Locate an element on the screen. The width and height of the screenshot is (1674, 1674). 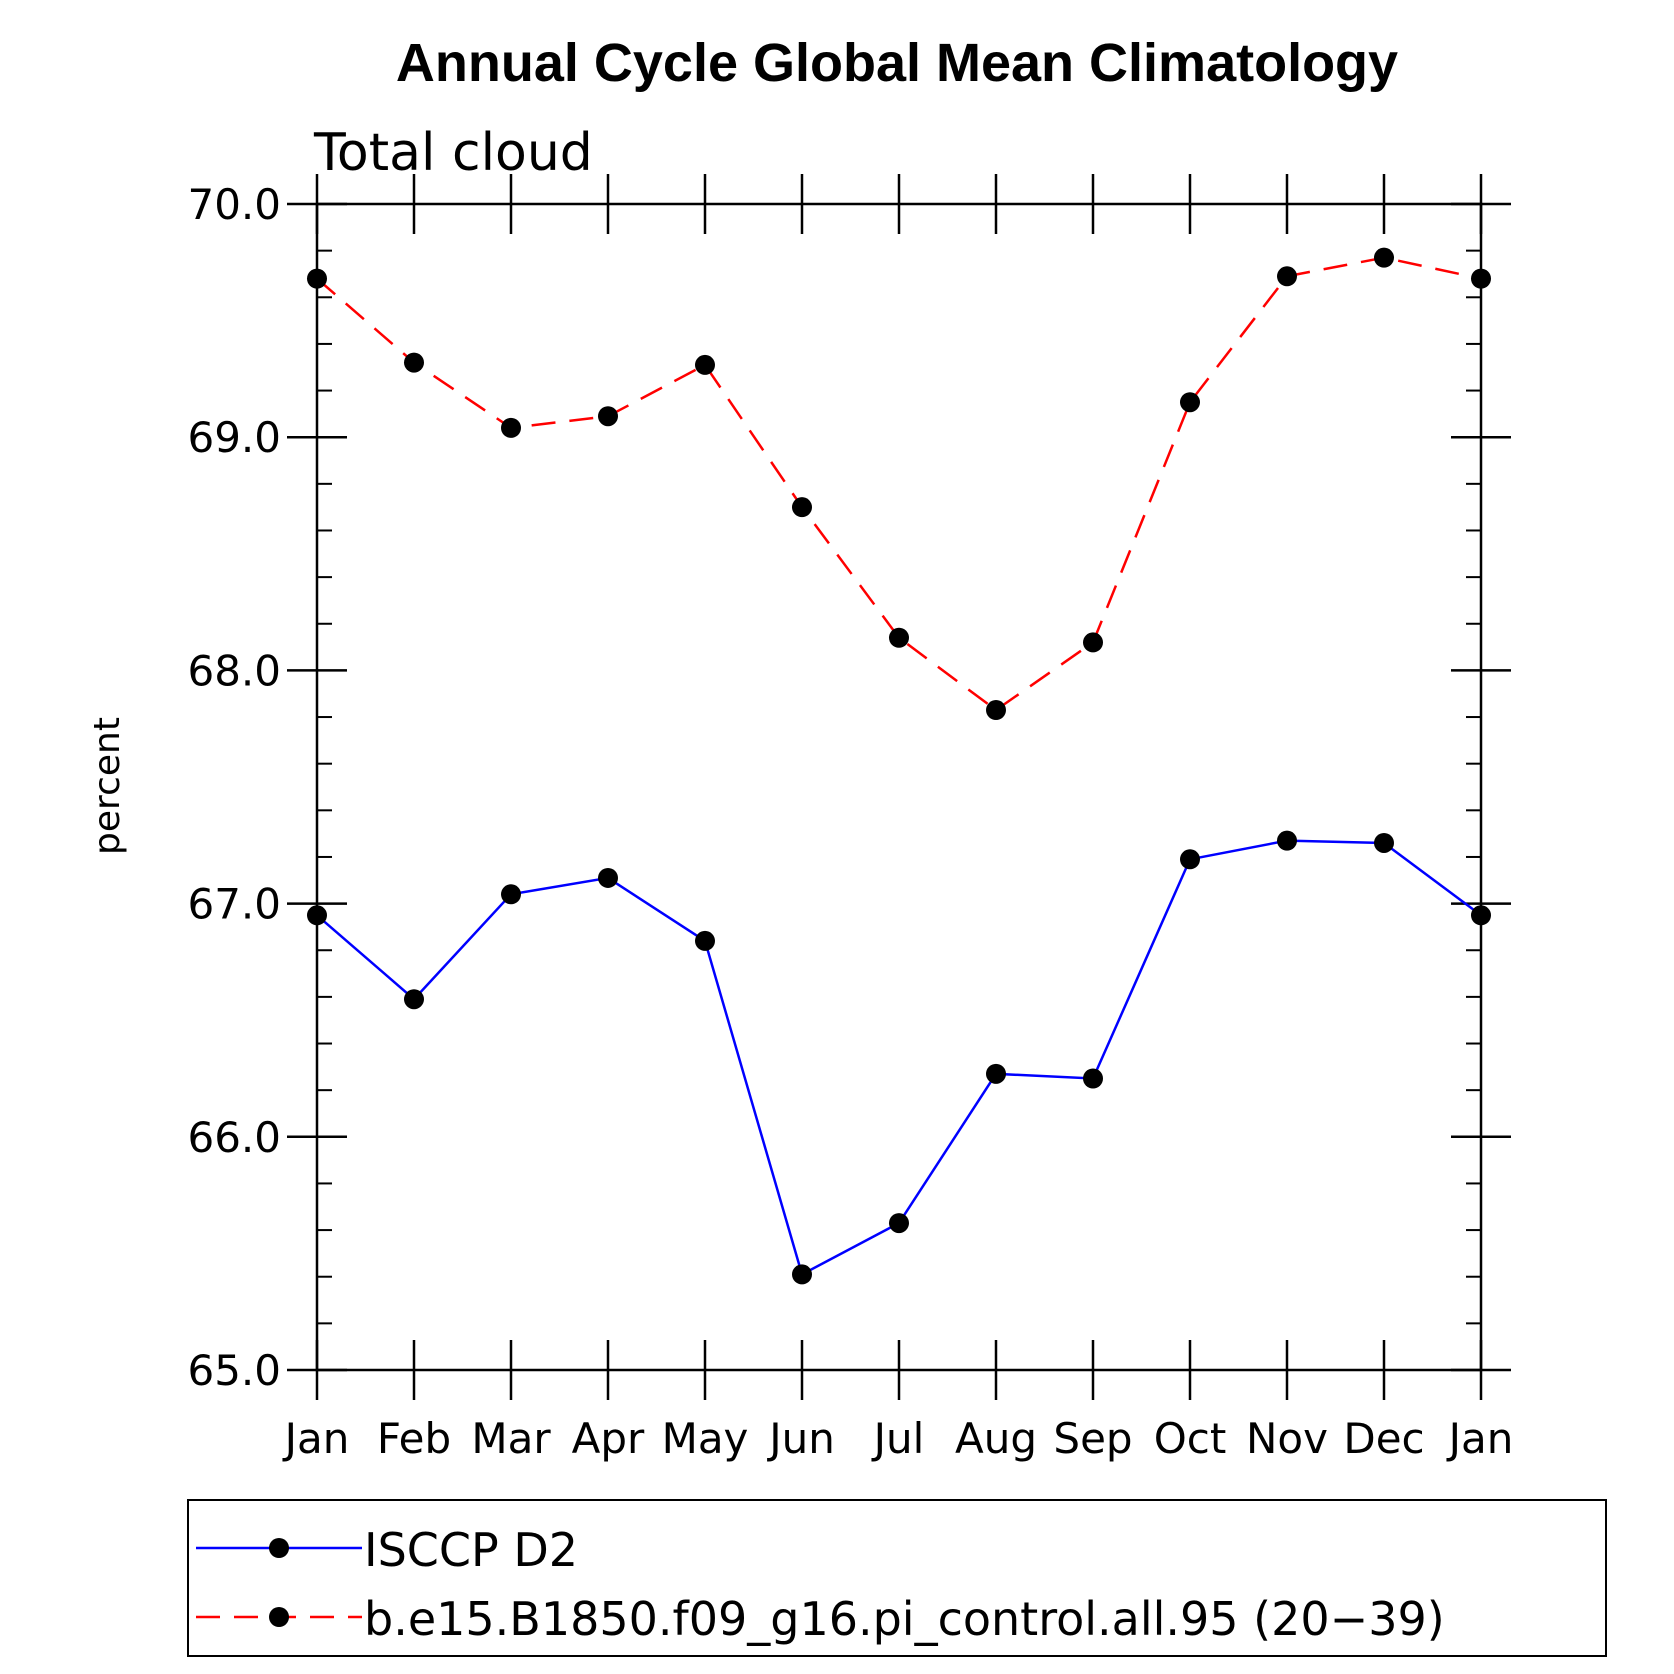
y-tick-label: 68.0 is located at coordinates (234, 670).